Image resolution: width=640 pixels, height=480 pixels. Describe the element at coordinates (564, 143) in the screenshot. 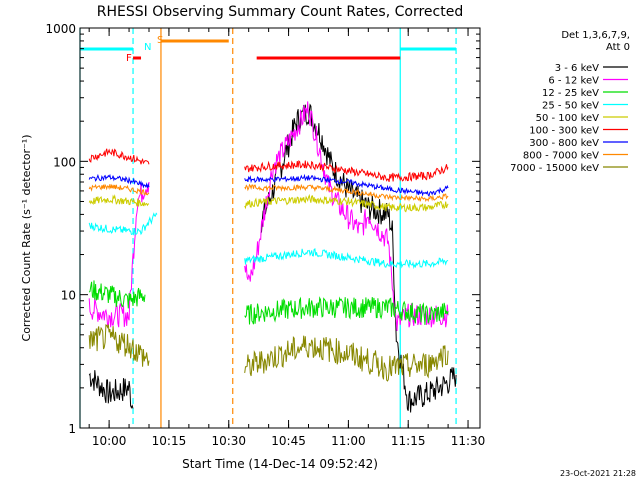

I see `legend-label-6: 300 - 800 keV` at that location.